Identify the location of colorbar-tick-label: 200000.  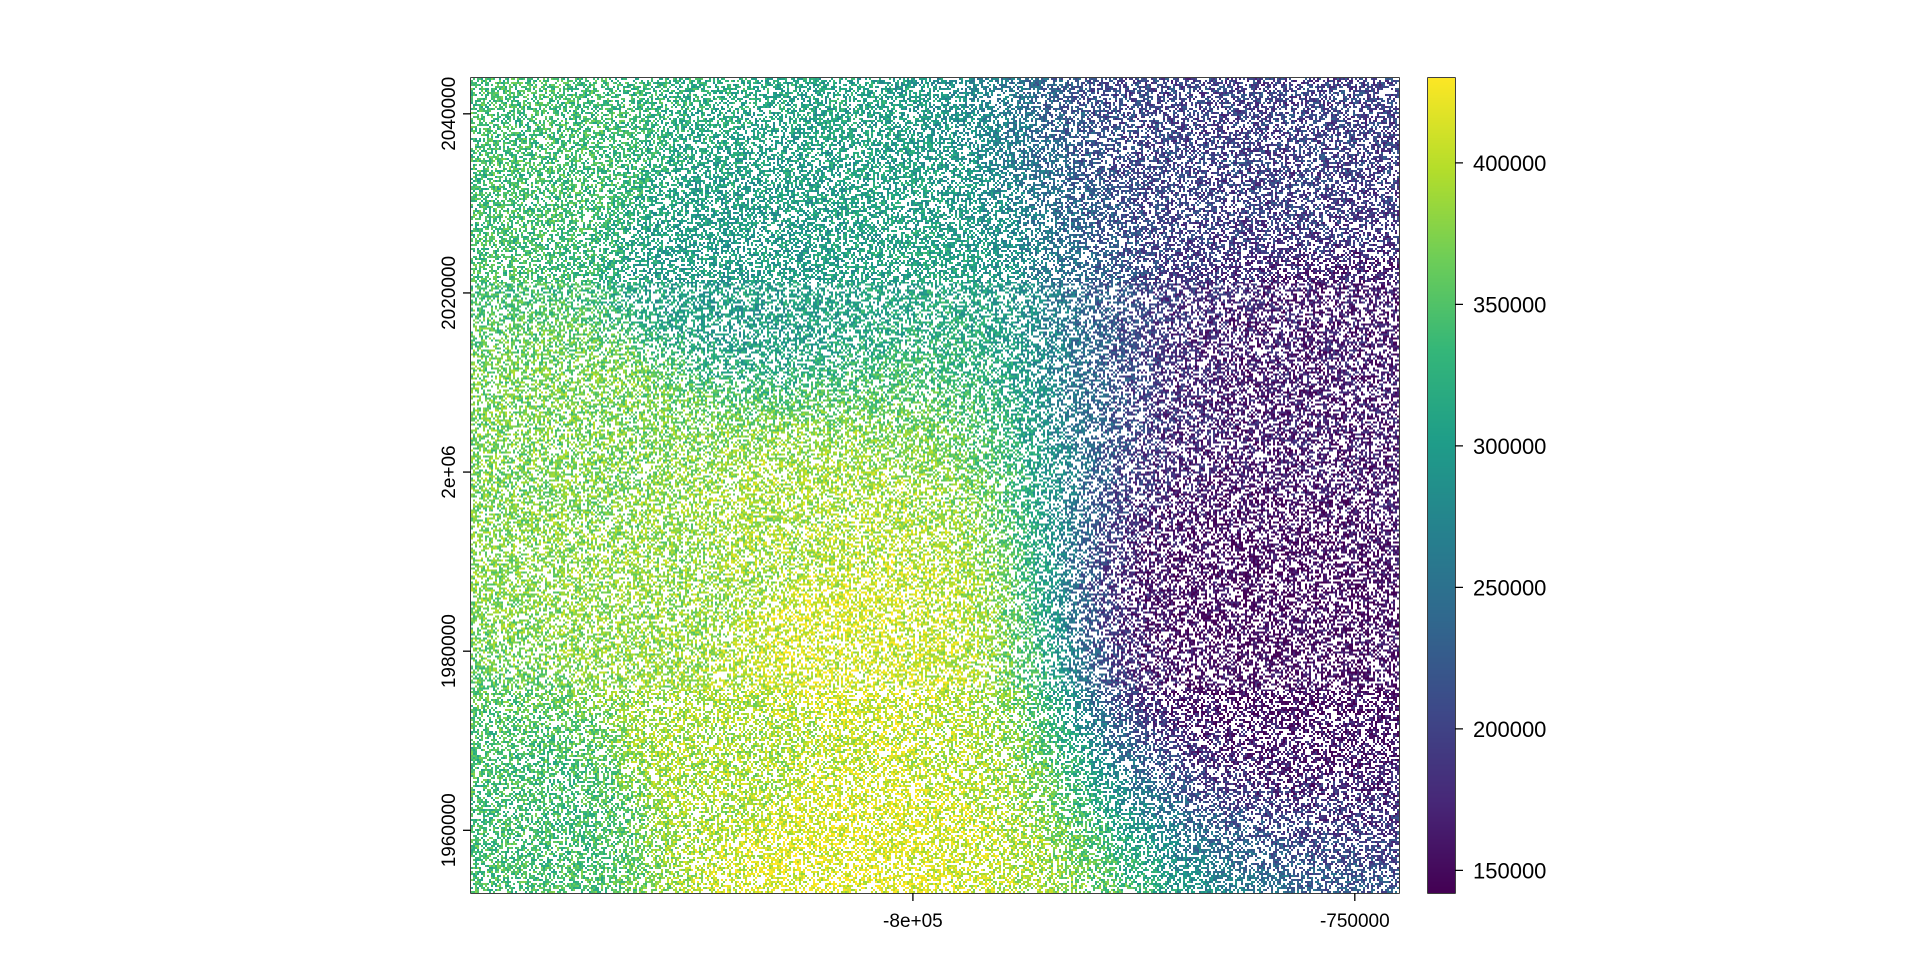
(1509, 729).